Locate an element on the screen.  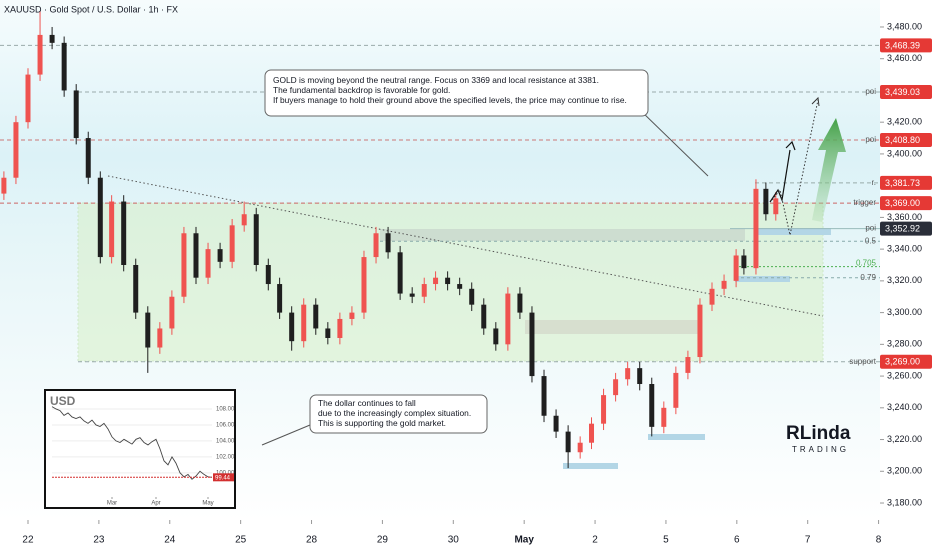
path-arrow is located at coordinates (795, 167).